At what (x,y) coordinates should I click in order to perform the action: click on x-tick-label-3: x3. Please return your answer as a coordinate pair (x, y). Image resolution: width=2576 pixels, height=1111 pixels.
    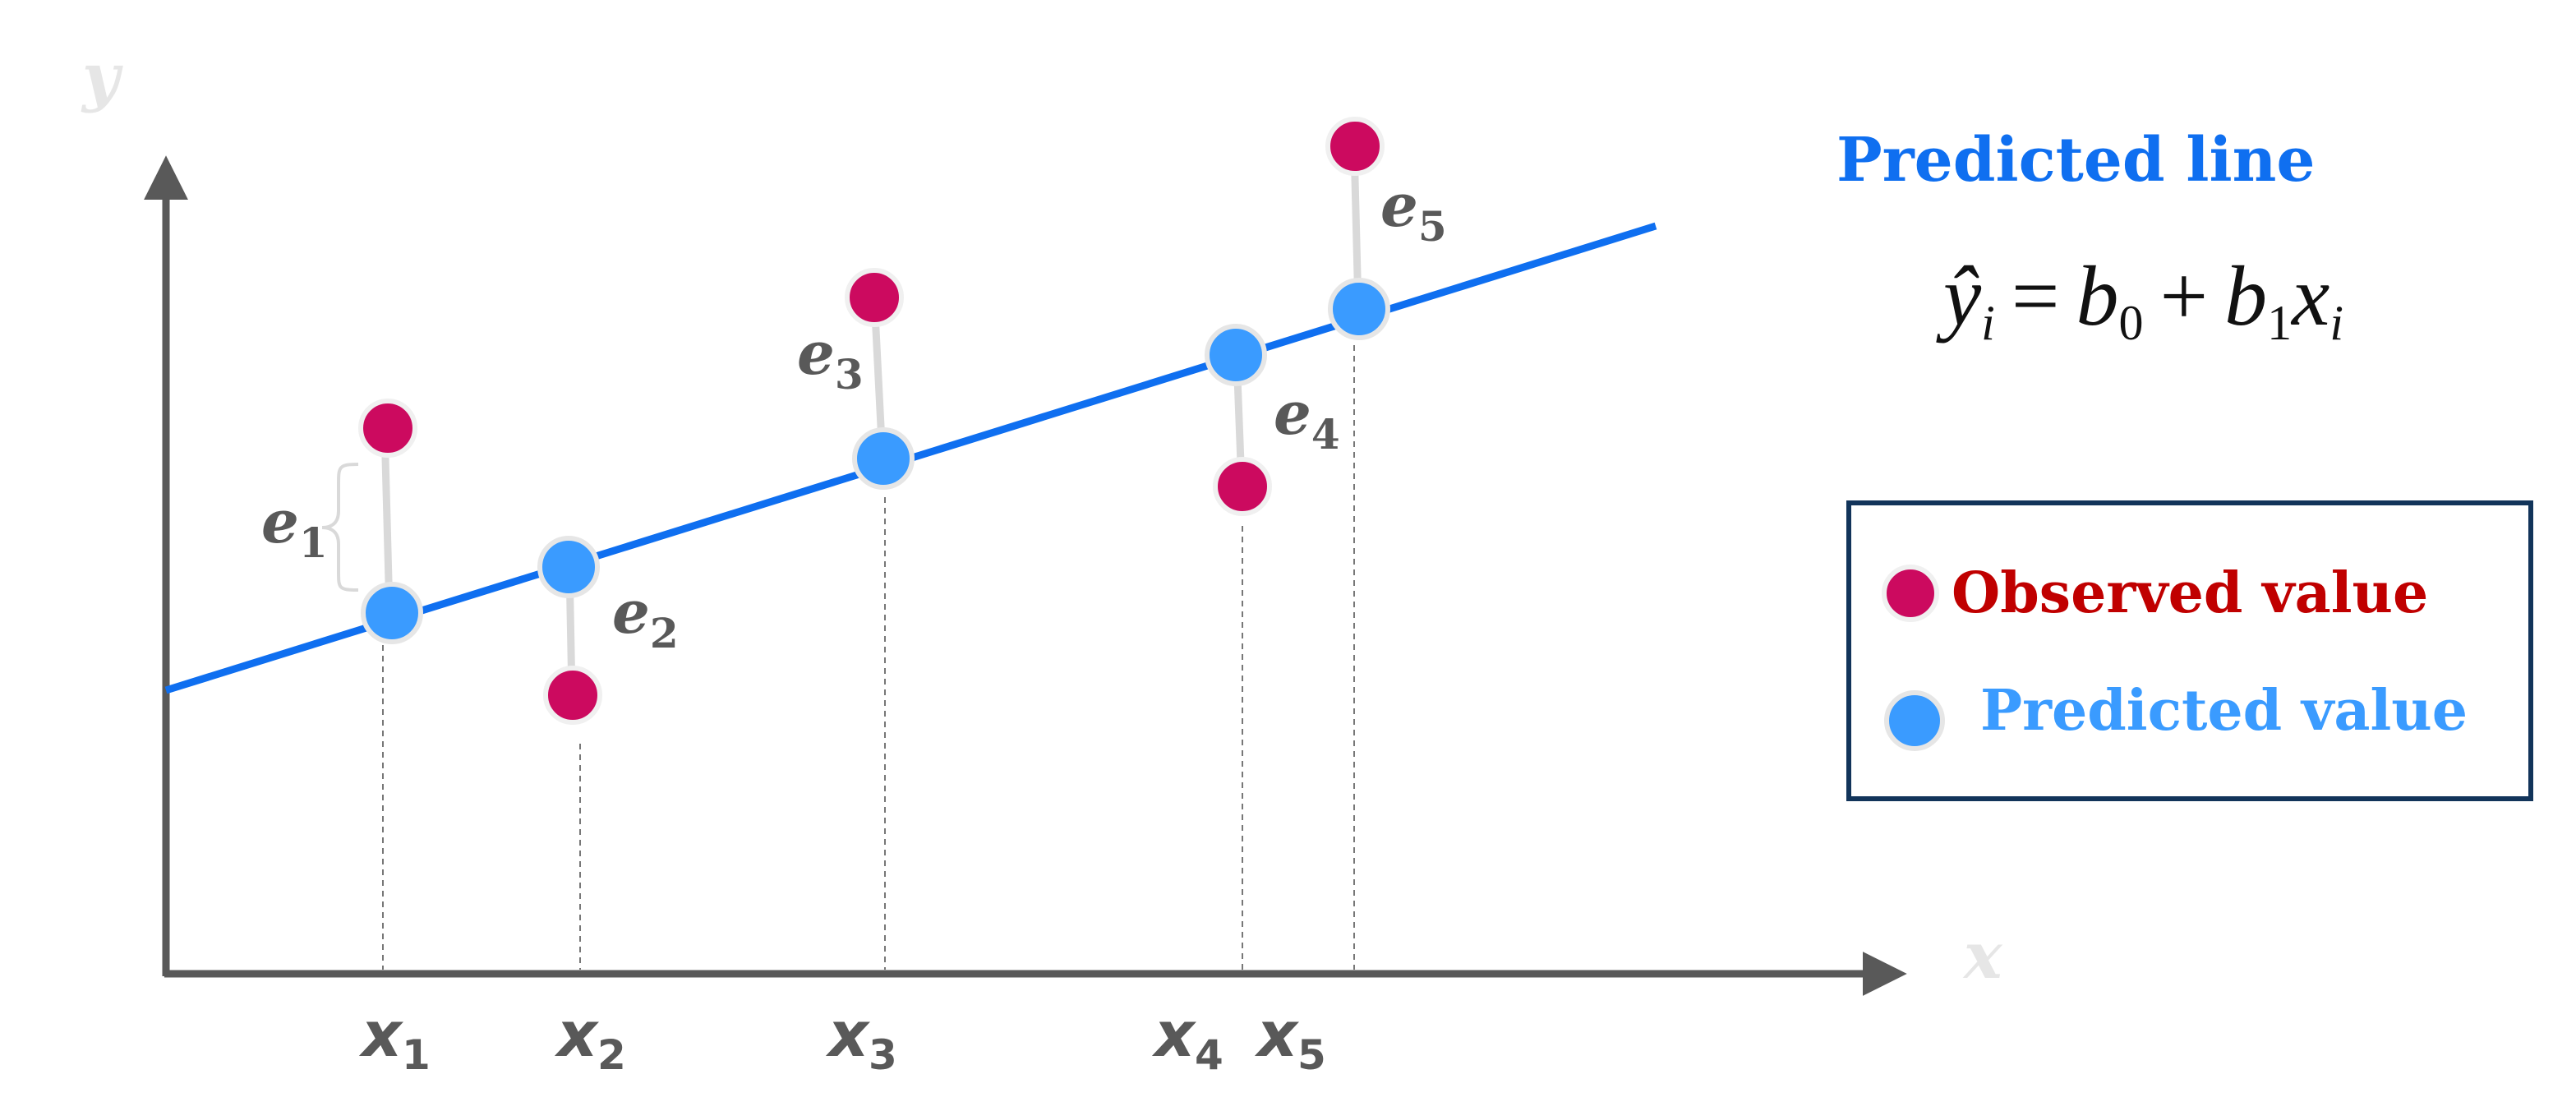
    Looking at the image, I should click on (861, 1038).